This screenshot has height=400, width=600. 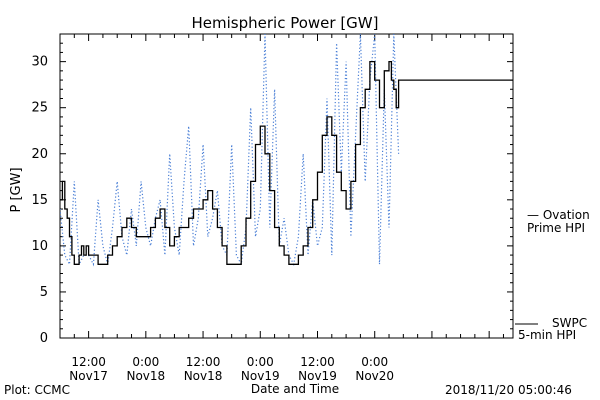 What do you see at coordinates (569, 323) in the screenshot?
I see `legend-swpc-label-line-1: SWPC` at bounding box center [569, 323].